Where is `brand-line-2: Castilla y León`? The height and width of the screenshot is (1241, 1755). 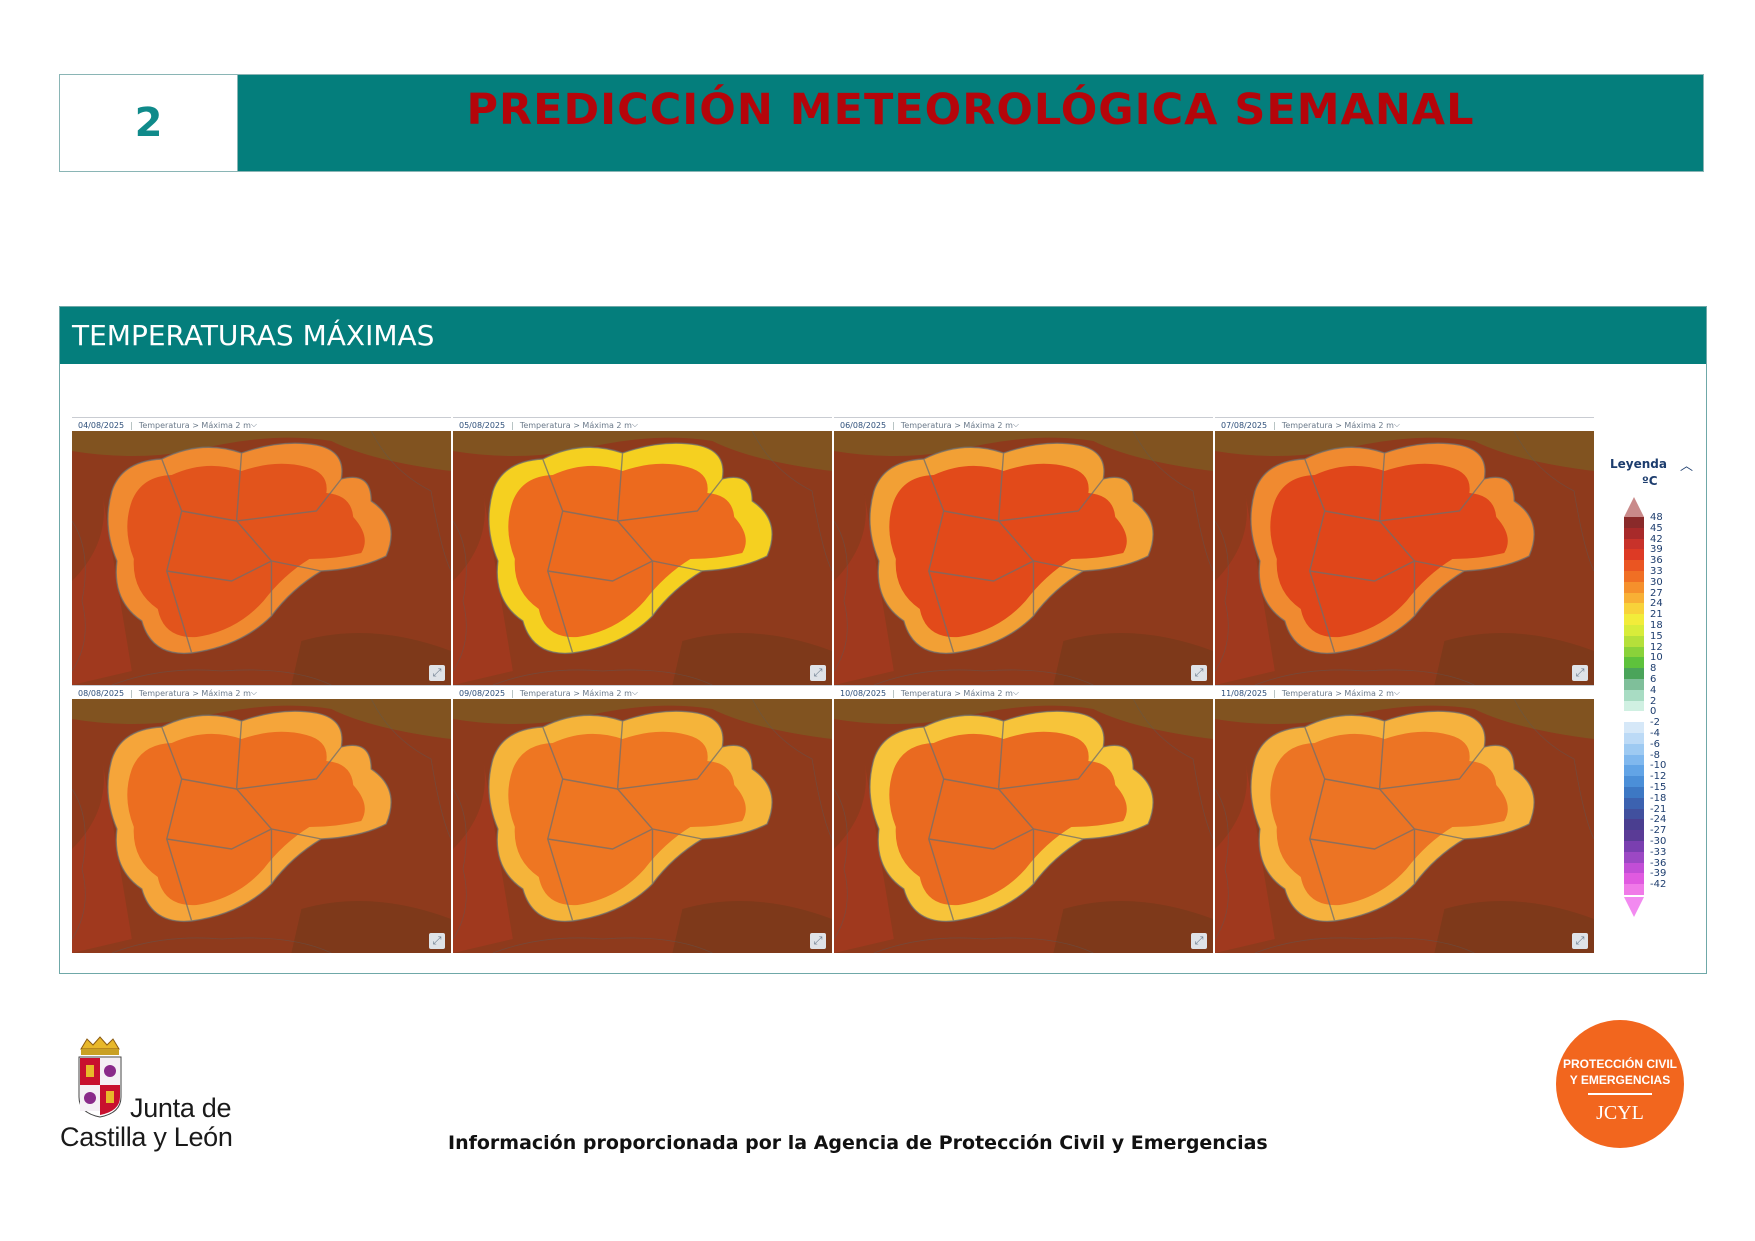
brand-line-2: Castilla y León is located at coordinates (146, 1137).